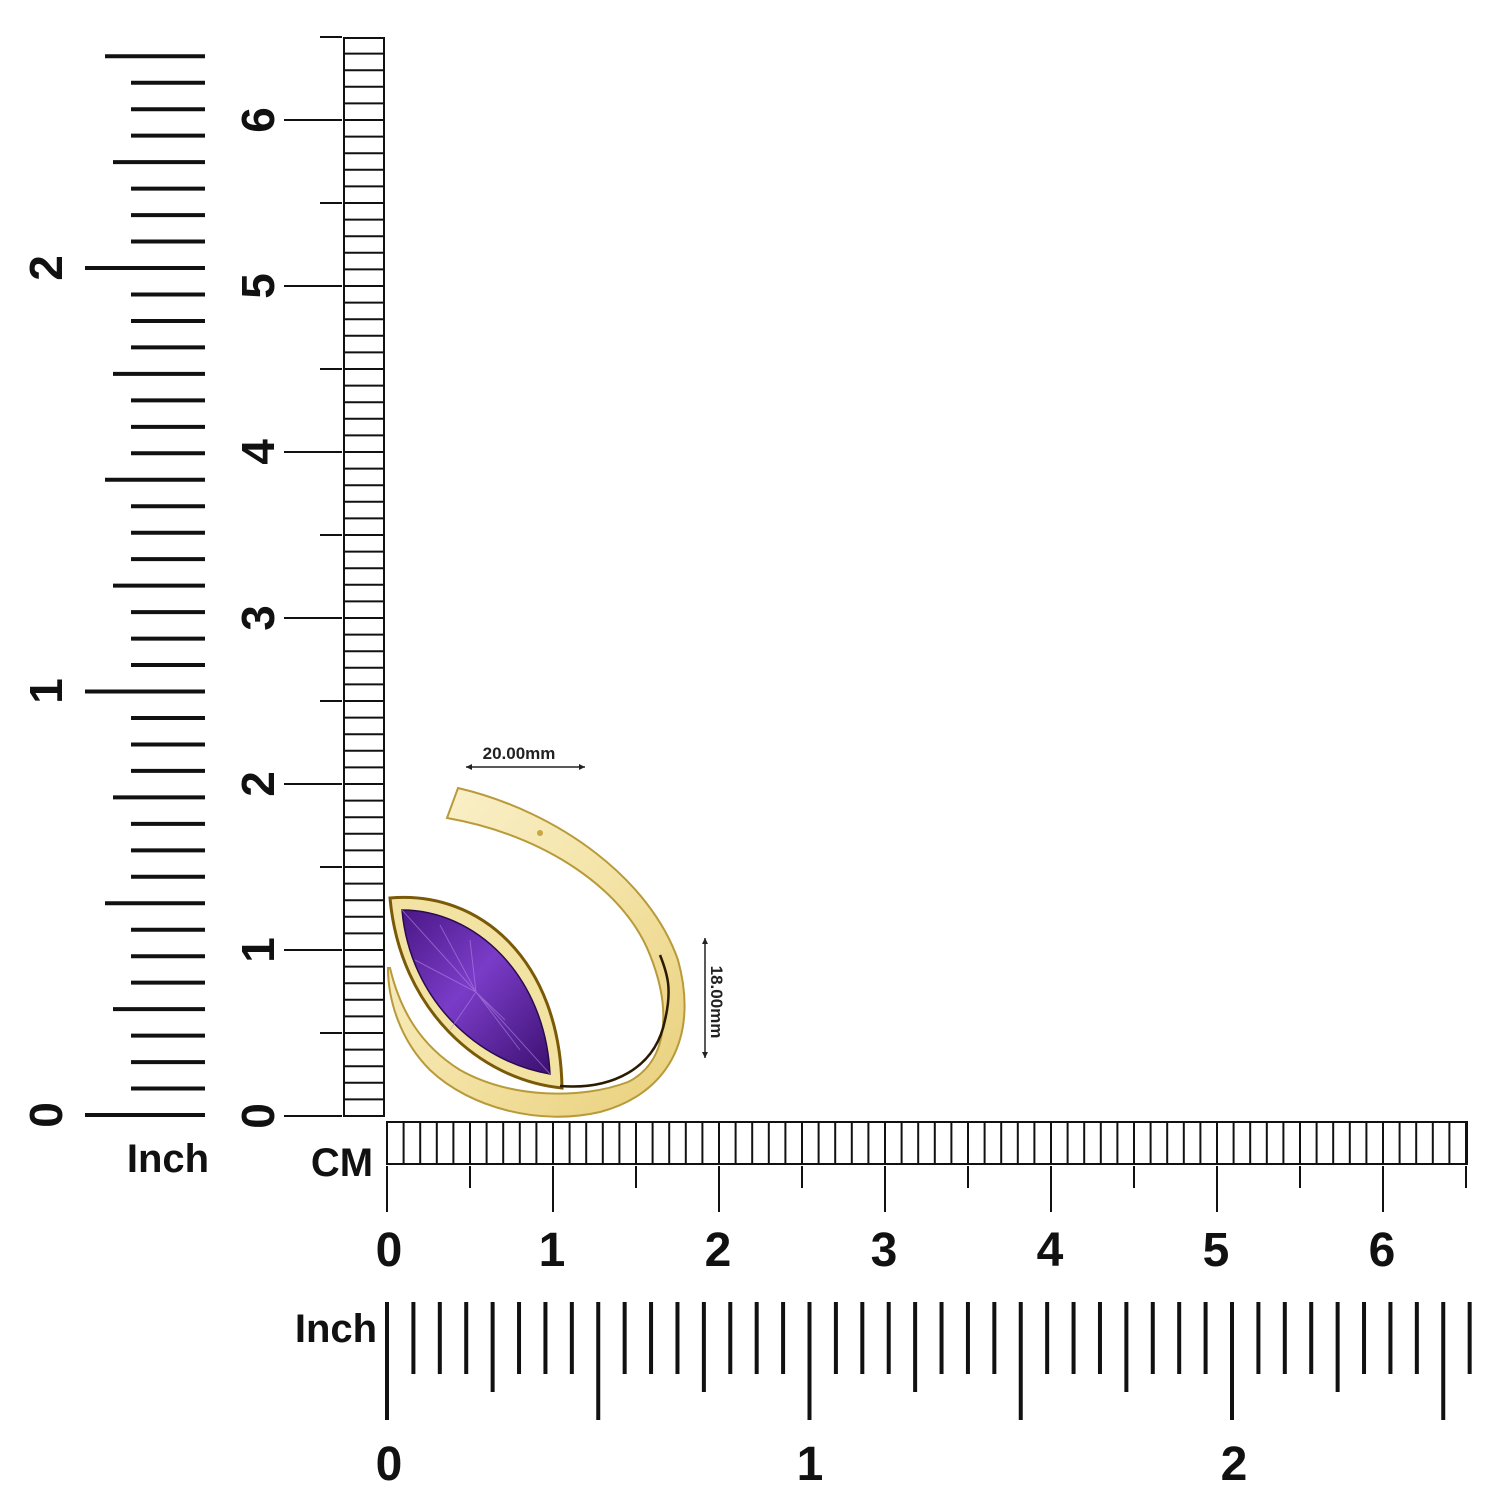  What do you see at coordinates (46, 1115) in the screenshot?
I see `left-inch-label-0: 0` at bounding box center [46, 1115].